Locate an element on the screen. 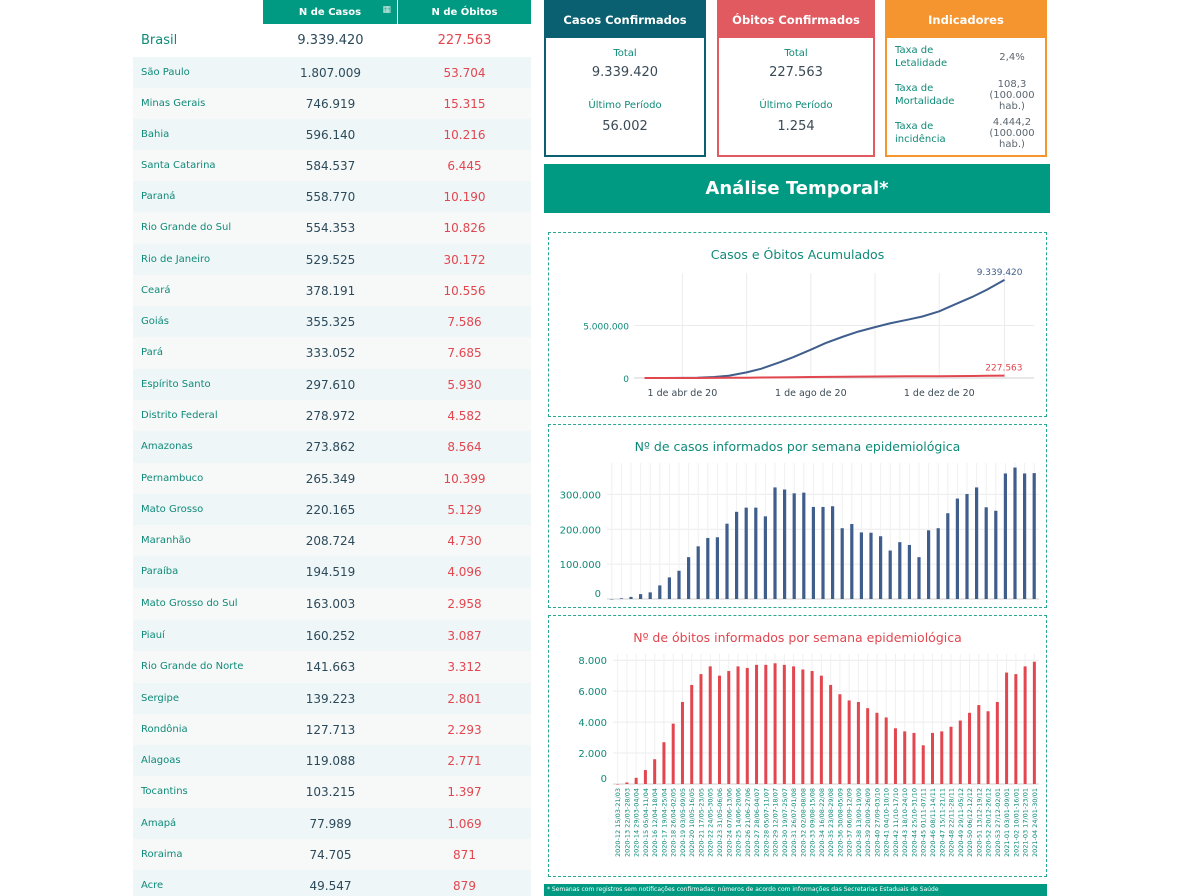 The width and height of the screenshot is (1200, 896). state-name: Mato Grosso is located at coordinates (172, 509).